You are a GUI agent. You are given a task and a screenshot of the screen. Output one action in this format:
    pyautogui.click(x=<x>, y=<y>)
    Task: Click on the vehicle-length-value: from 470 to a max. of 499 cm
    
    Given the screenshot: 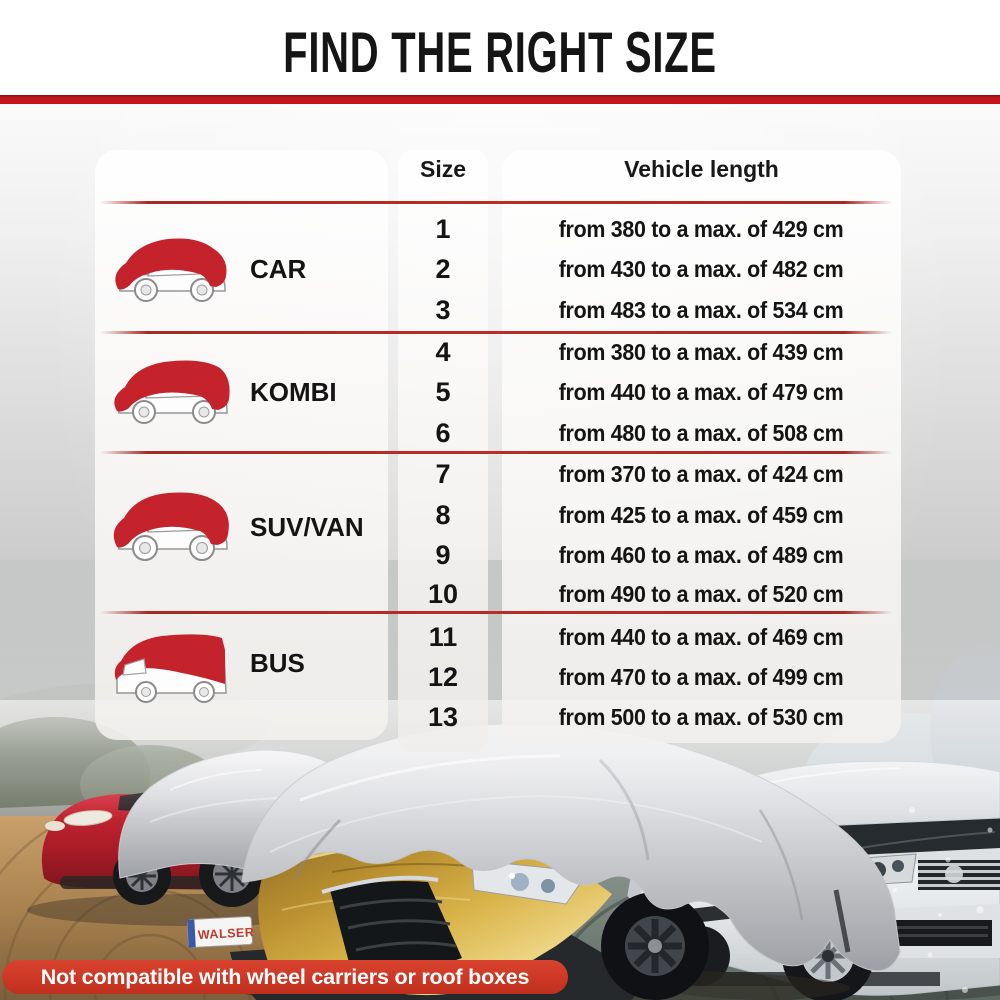 What is the action you would take?
    pyautogui.click(x=701, y=677)
    